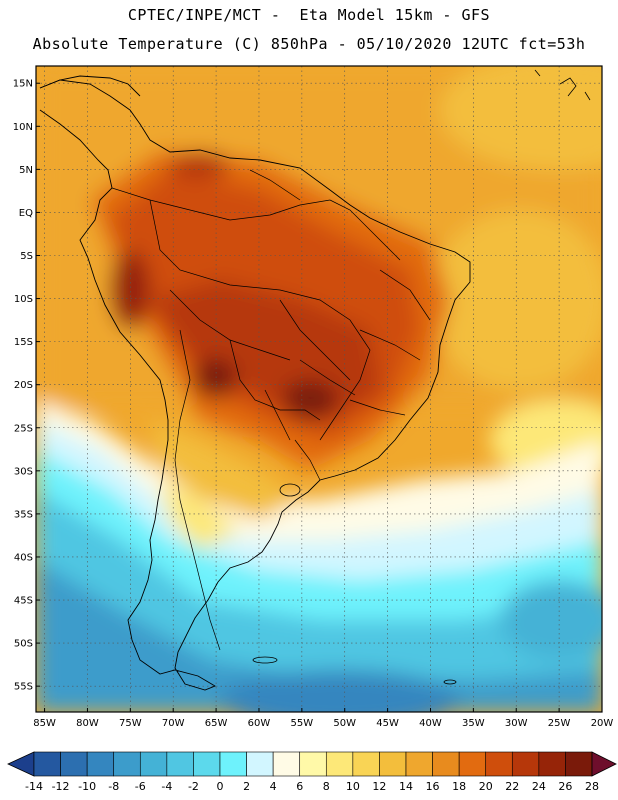 The image size is (618, 800). I want to click on lon-tick-label: 35W, so click(473, 723).